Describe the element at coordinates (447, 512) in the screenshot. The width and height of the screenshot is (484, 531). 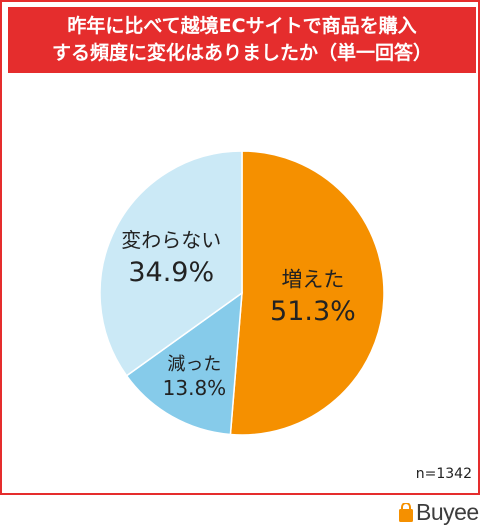
I see `brand-name: Buyee` at that location.